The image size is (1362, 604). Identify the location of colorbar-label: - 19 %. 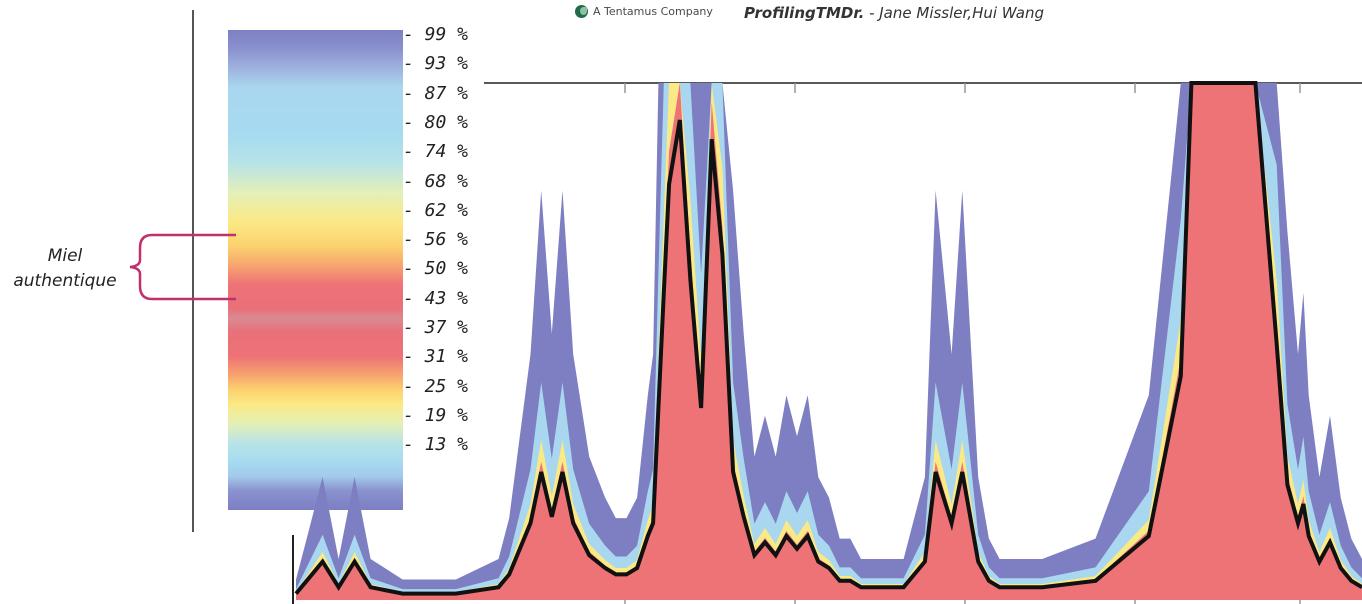
(436, 415).